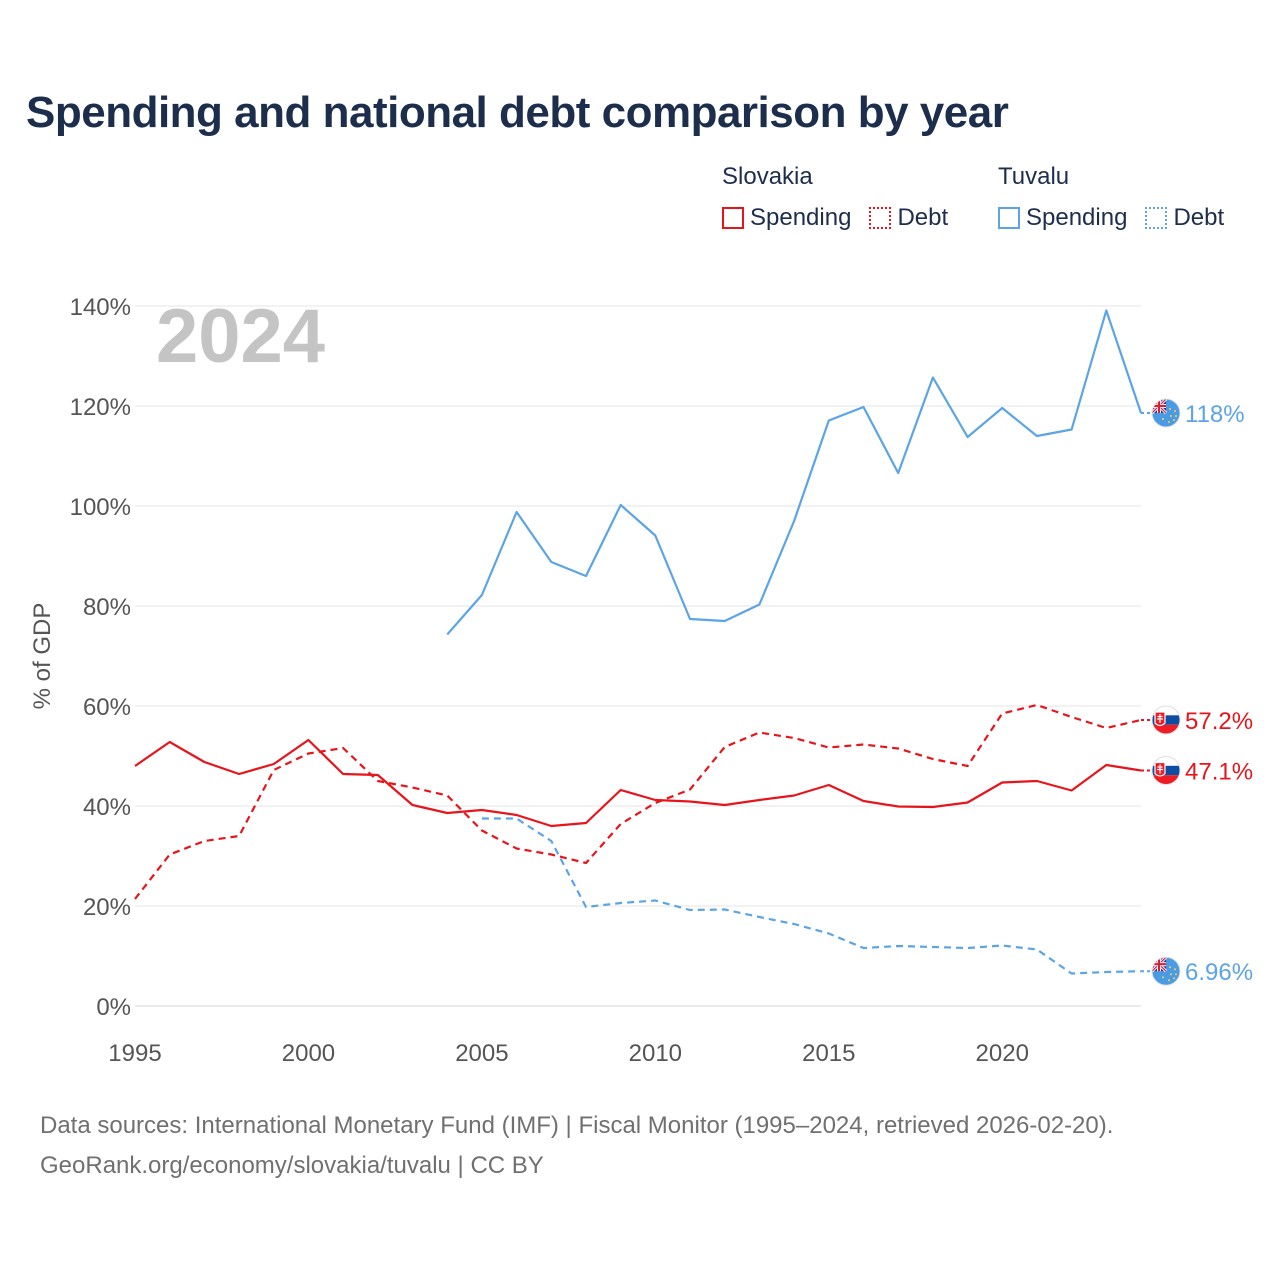  Describe the element at coordinates (1197, 692) in the screenshot. I see `endpoints: 47.1% 57.2% 118% 6.96%` at that location.